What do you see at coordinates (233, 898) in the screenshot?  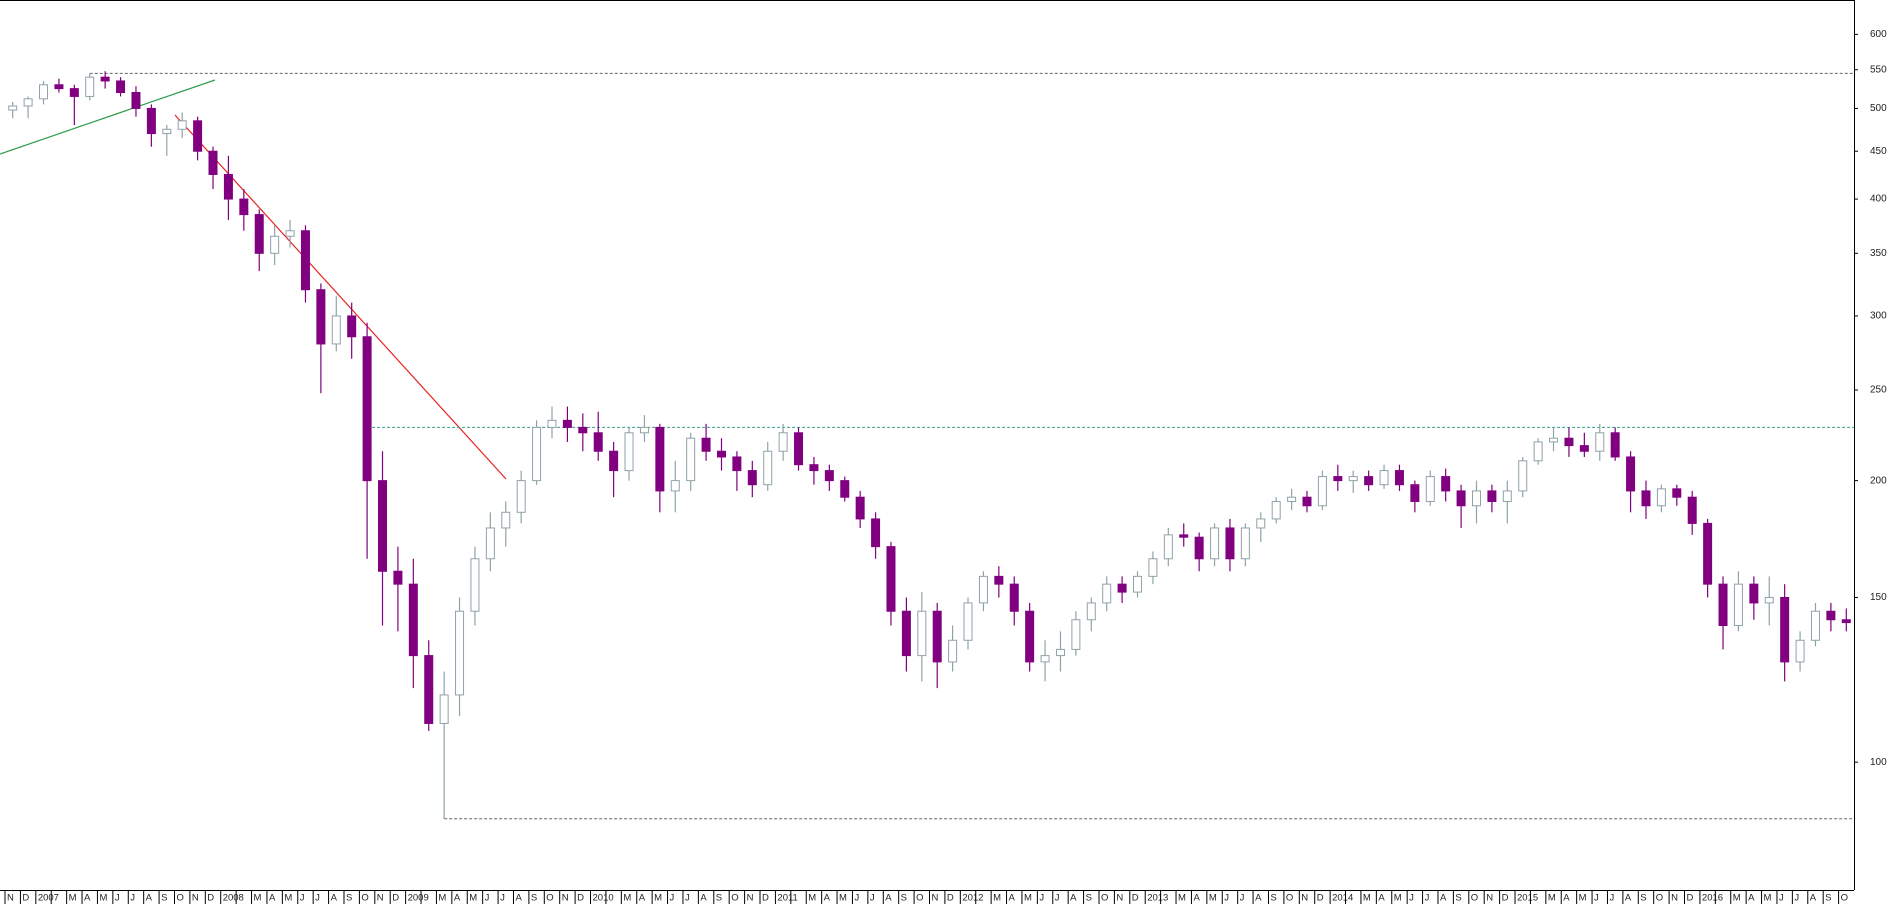 I see `x-tick-label: 2008` at bounding box center [233, 898].